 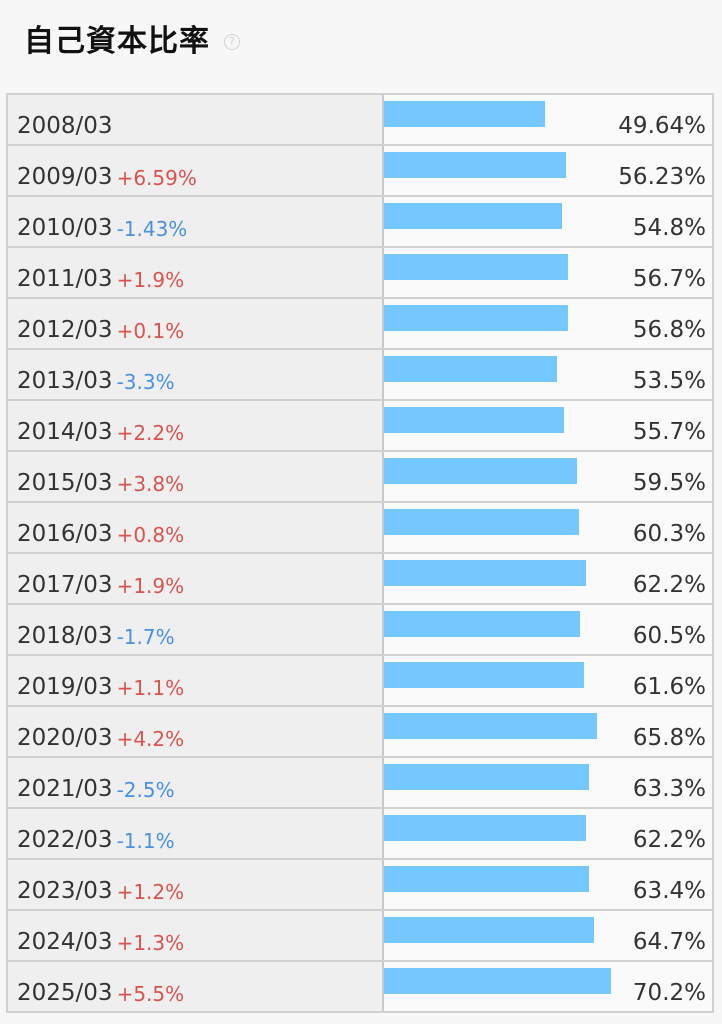 I want to click on bar-cell: 56.23%, so click(x=548, y=170).